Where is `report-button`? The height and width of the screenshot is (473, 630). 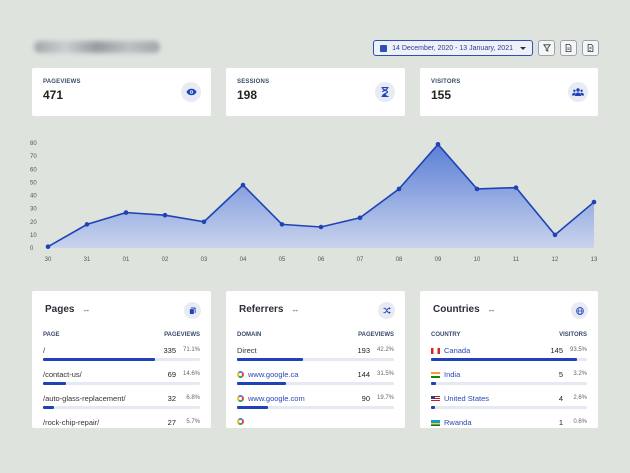 report-button is located at coordinates (590, 48).